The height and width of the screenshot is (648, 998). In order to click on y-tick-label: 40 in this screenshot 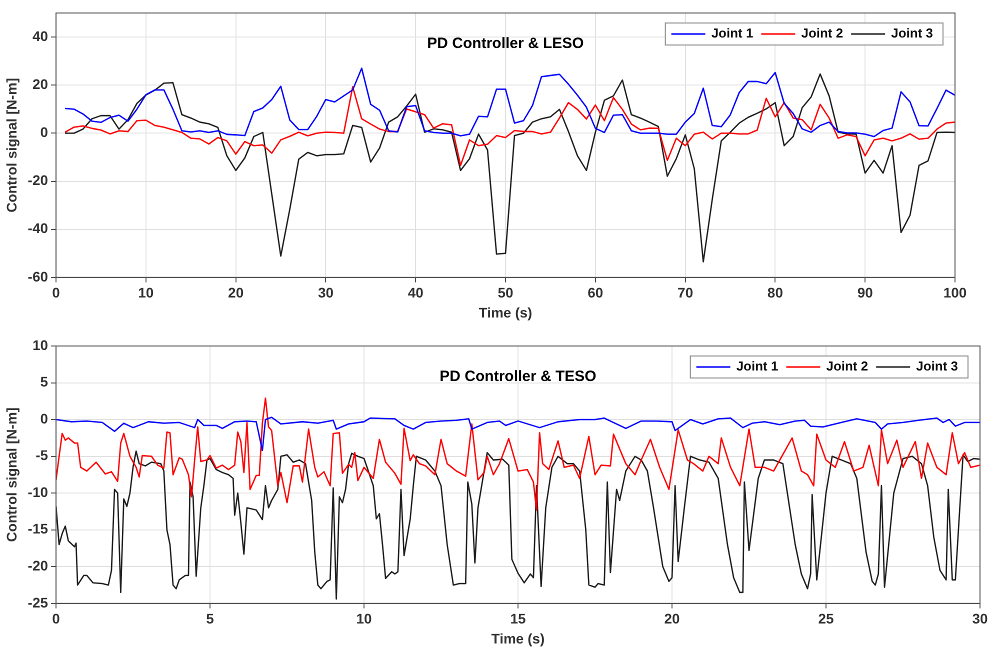, I will do `click(40, 36)`.